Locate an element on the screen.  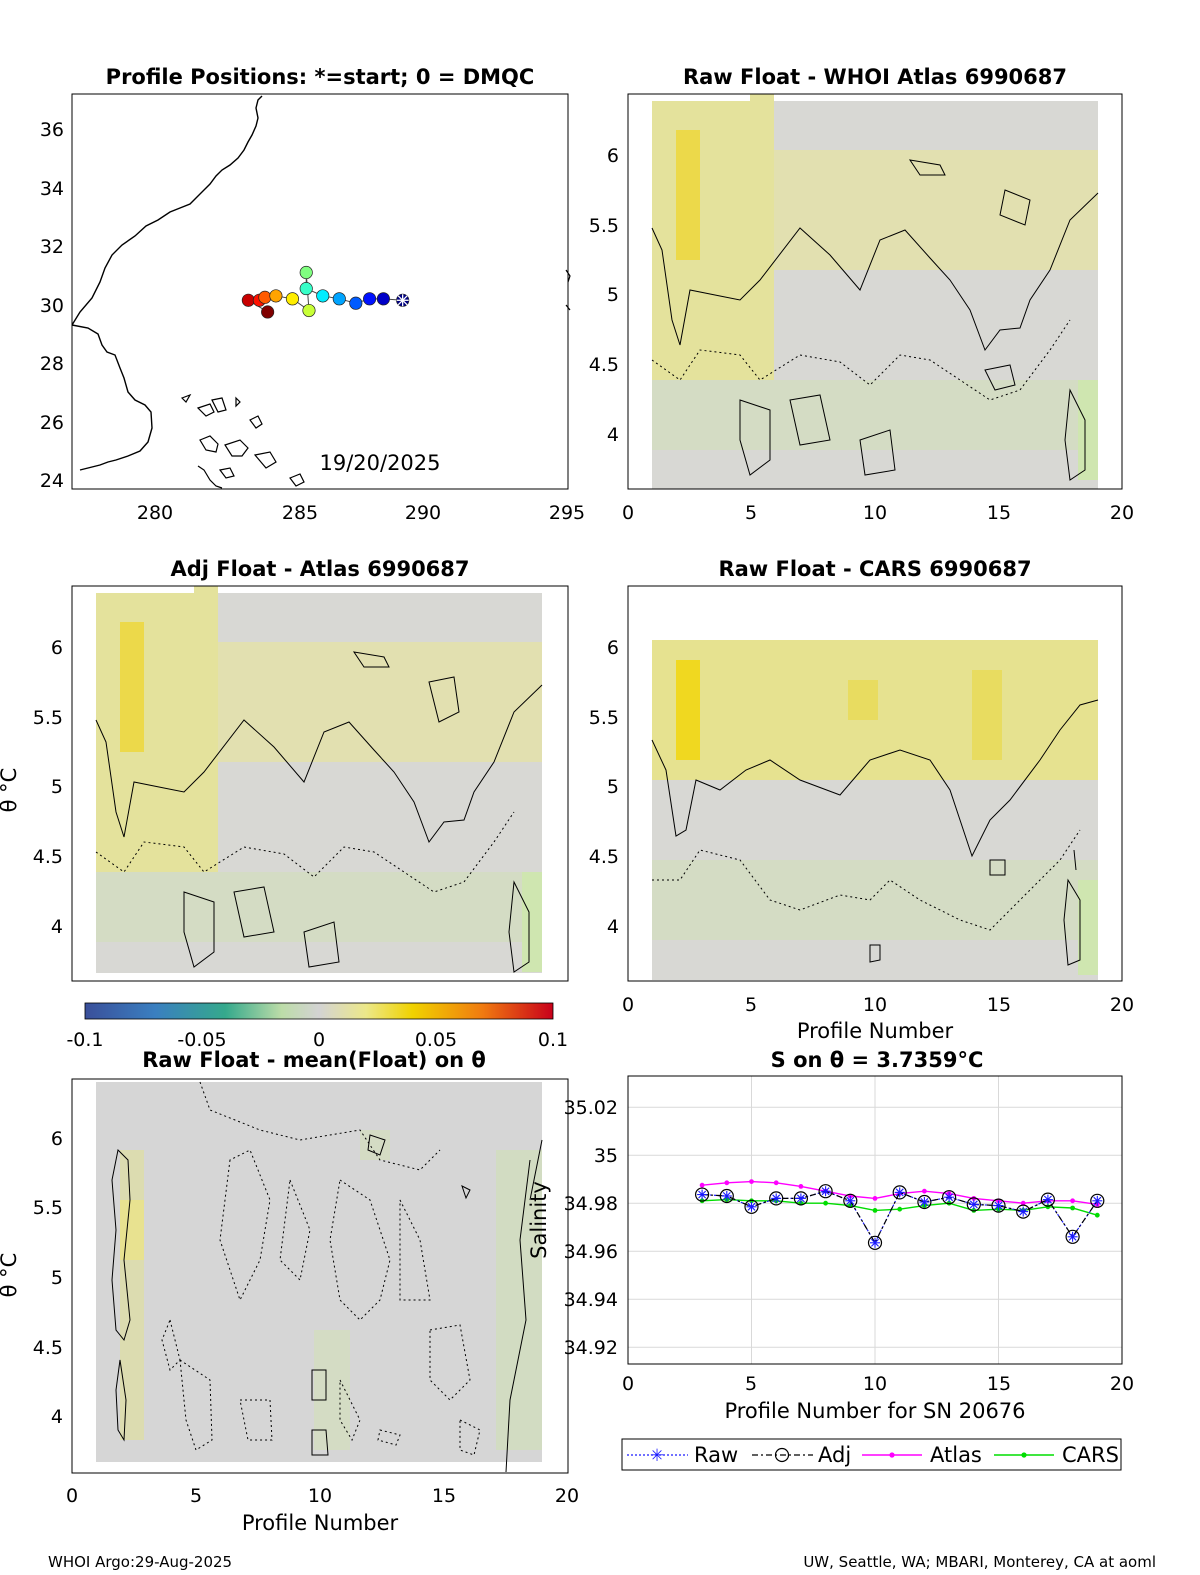
cars-xtick: 20 is located at coordinates (1122, 1005).